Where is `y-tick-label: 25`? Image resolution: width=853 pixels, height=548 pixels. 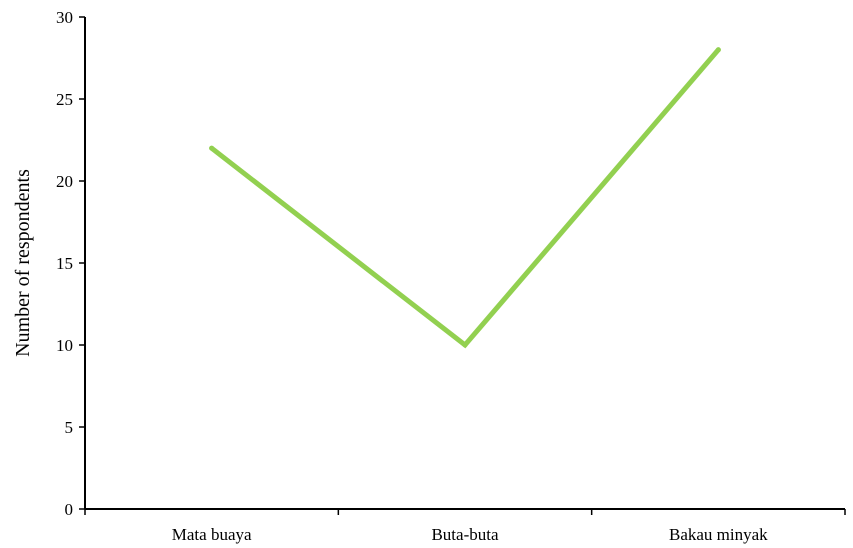
y-tick-label: 25 is located at coordinates (64, 99).